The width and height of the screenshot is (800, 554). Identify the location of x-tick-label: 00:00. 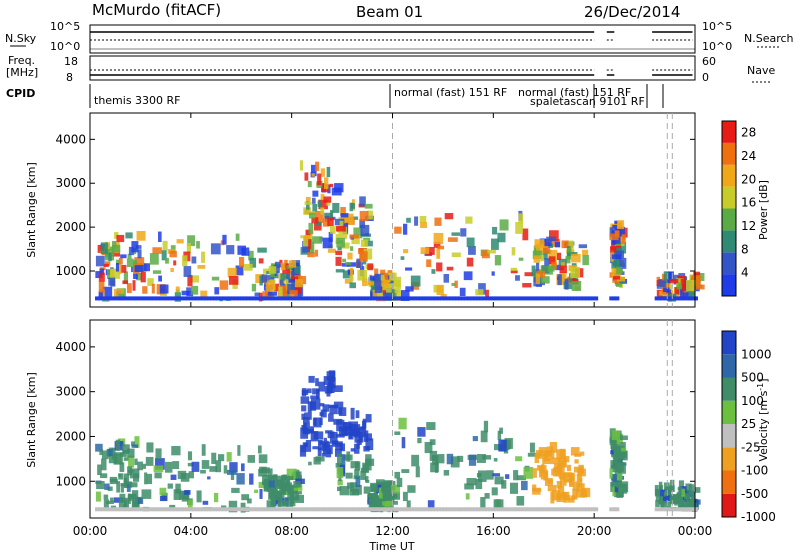
(695, 531).